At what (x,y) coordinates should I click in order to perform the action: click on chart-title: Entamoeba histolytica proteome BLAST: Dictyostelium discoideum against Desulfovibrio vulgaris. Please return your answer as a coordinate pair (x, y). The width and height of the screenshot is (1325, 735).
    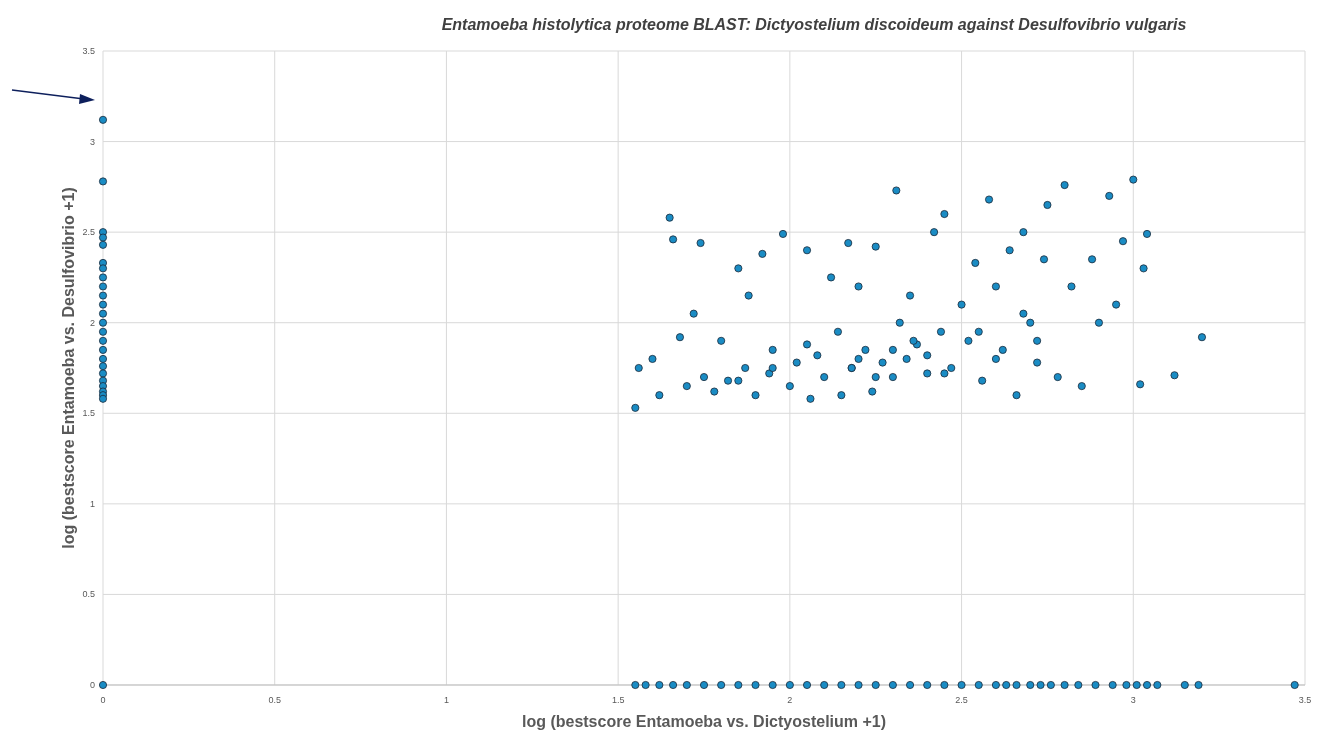
    Looking at the image, I should click on (814, 24).